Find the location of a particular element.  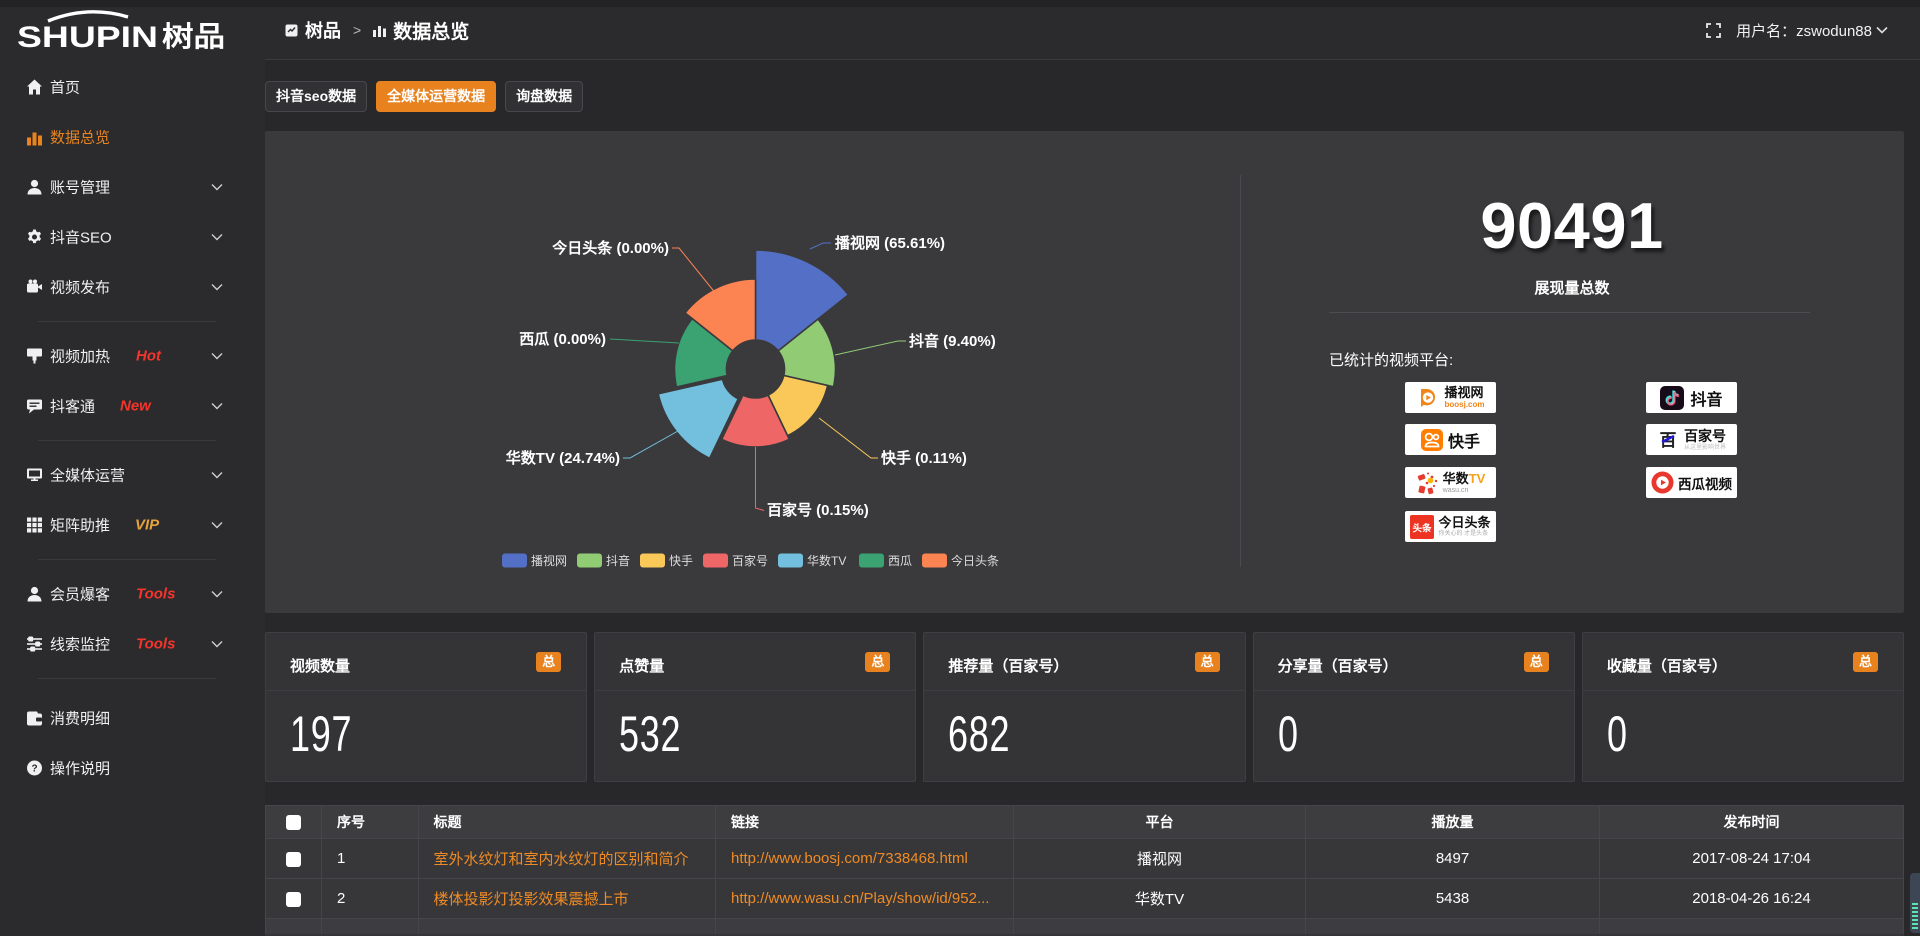

svg-text: 播视网 (65.61%) is located at coordinates (890, 243).